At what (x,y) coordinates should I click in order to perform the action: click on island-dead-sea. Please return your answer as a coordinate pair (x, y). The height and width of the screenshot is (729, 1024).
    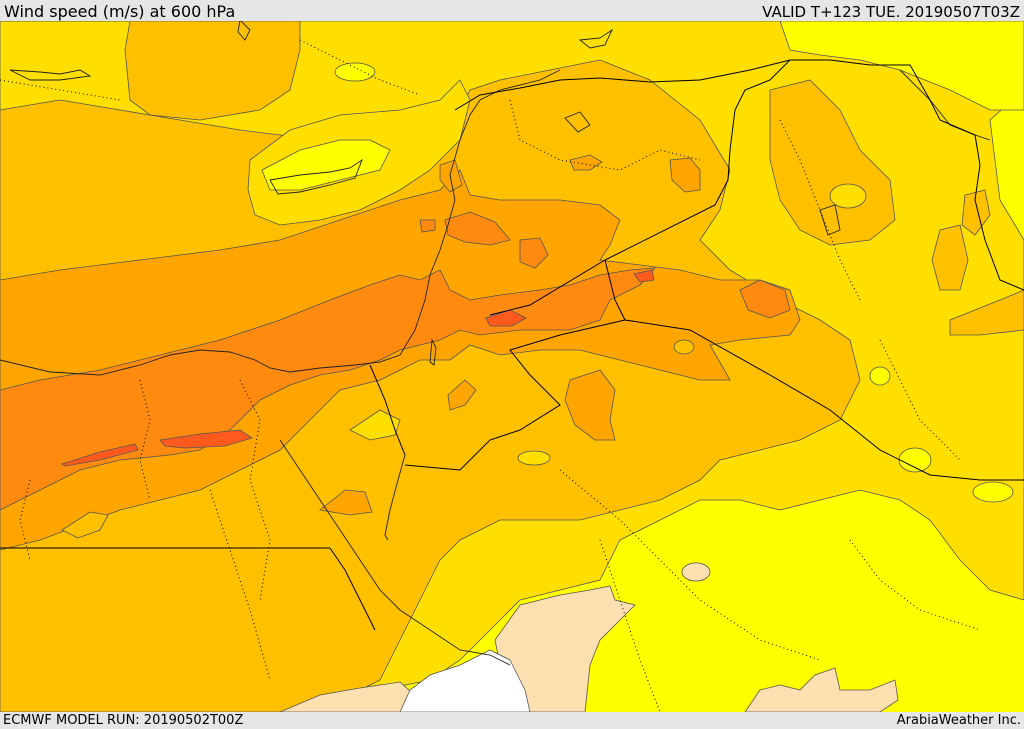
    Looking at the image, I should click on (433, 352).